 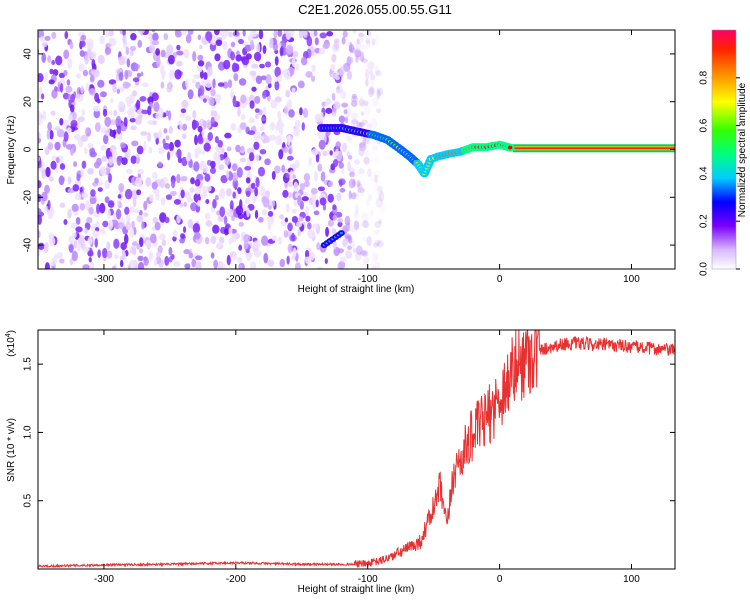 What do you see at coordinates (11, 150) in the screenshot?
I see `y-axis-label-top: Frequency (Hz)` at bounding box center [11, 150].